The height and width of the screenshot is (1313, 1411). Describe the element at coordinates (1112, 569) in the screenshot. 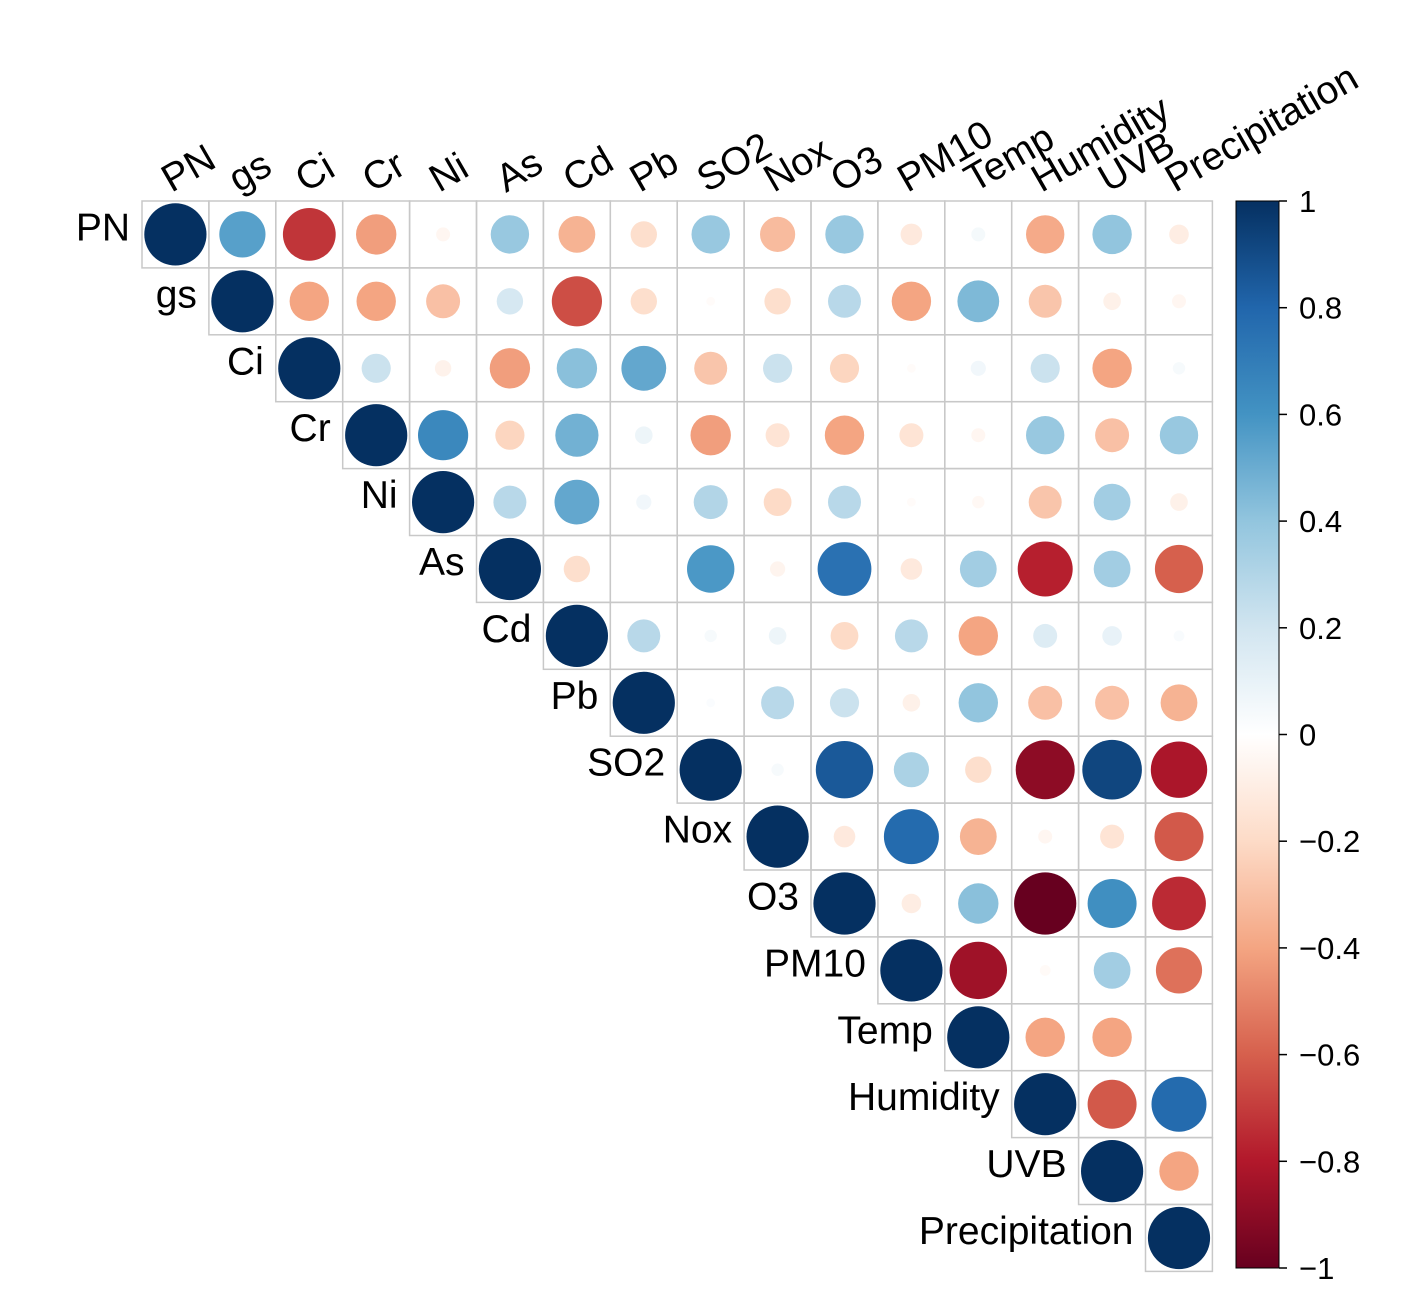

I see `corr-circle-As-UVB` at that location.